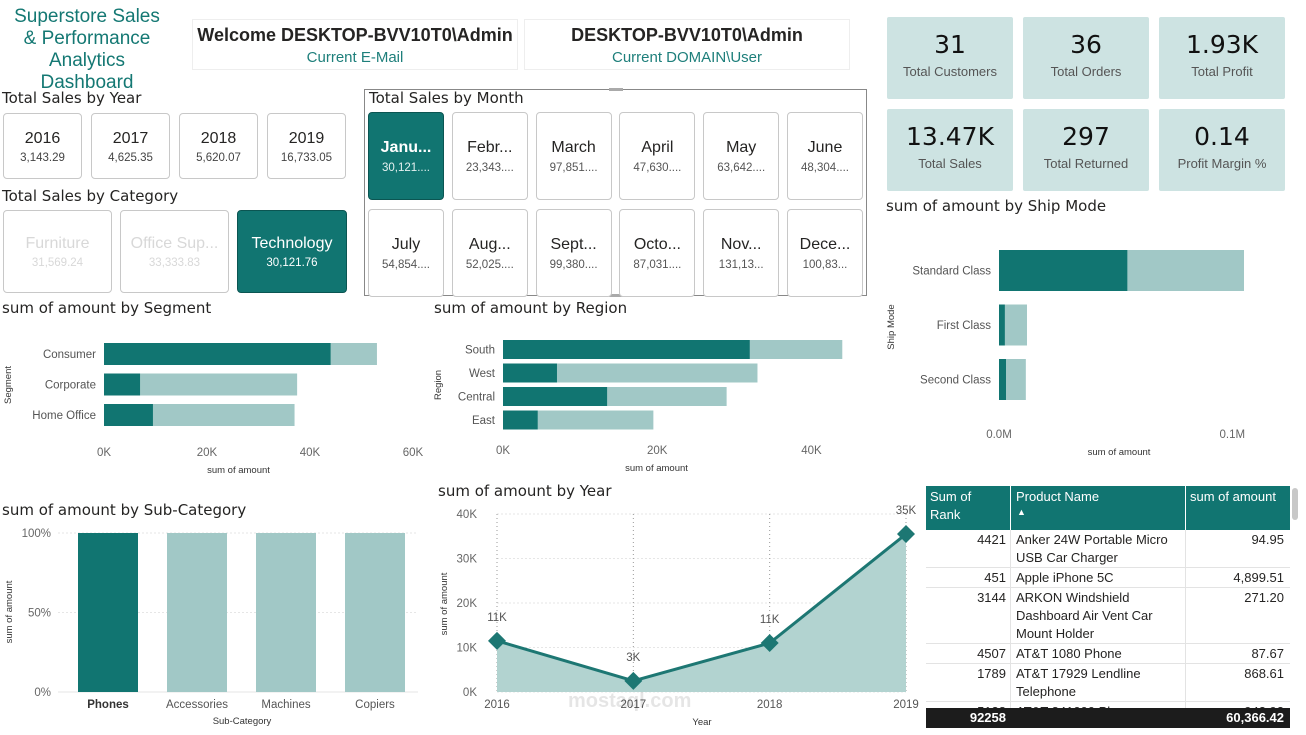  I want to click on product-name-cell: Anker 24W Portable Micro USB Car Charger, so click(1100, 549).